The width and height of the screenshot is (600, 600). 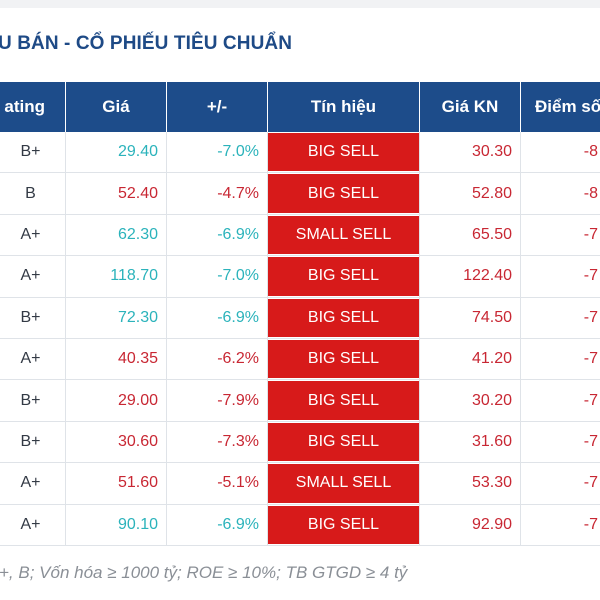 I want to click on rating-cell: B, so click(x=33, y=193).